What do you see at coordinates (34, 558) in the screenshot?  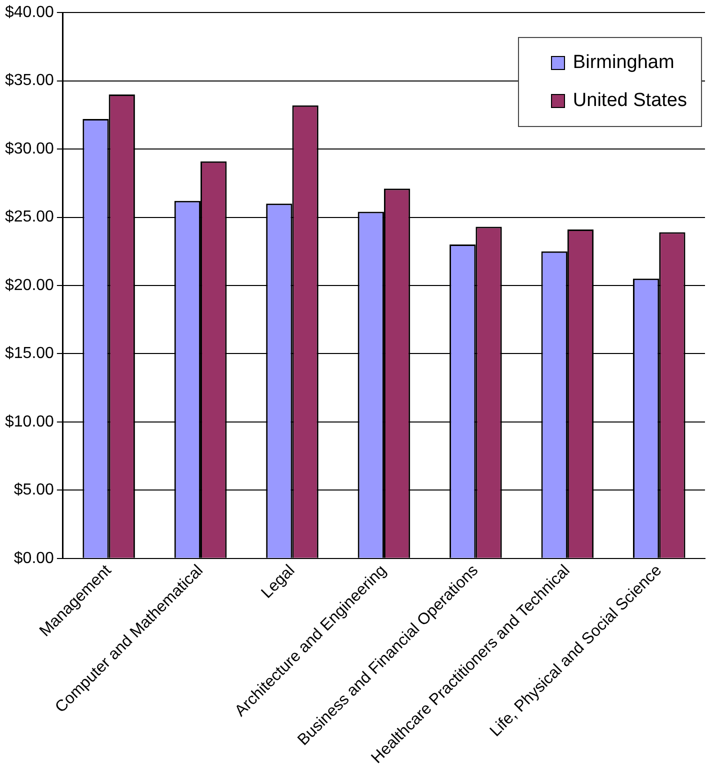 I see `y-tick-label: $0.00` at bounding box center [34, 558].